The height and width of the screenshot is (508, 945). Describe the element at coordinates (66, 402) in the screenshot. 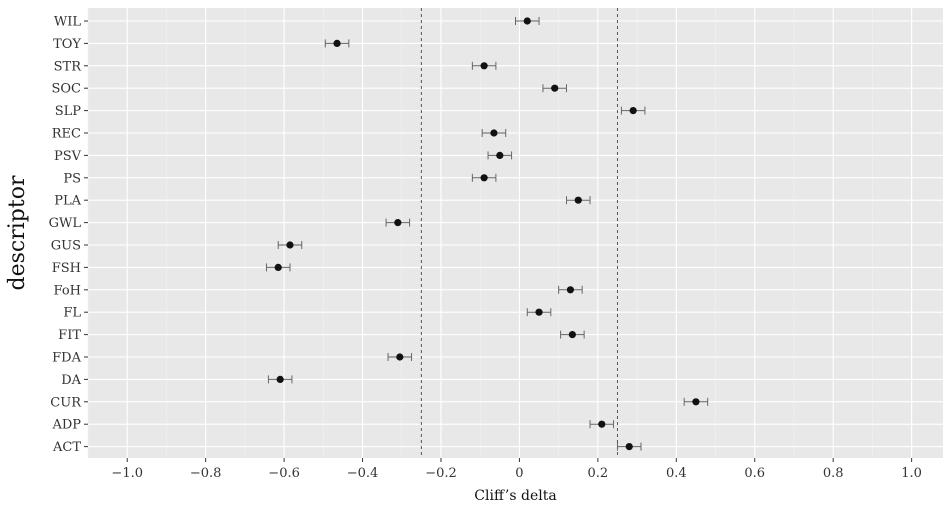

I see `y-tick-label: CUR` at that location.